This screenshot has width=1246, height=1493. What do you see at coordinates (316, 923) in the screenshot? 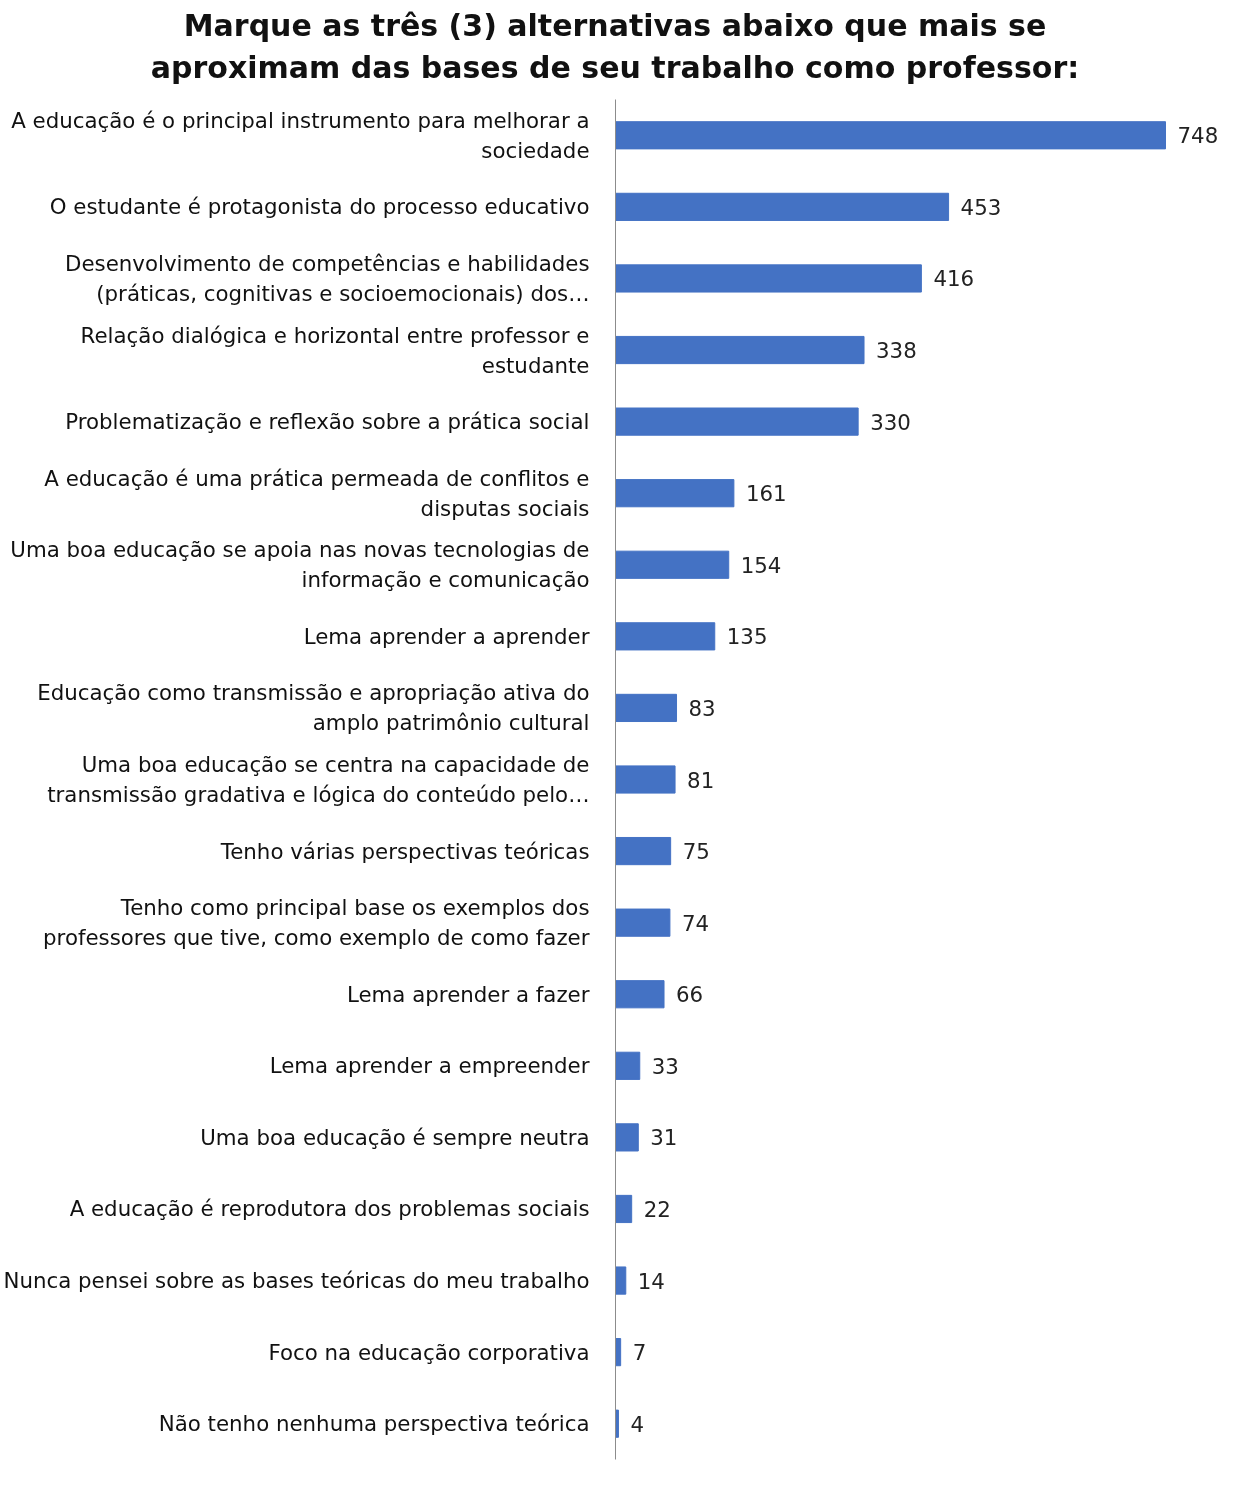
I see `y-tick-label: Tenho como principal base os exemplos dos professores que tive, como exemplo de como fazer` at bounding box center [316, 923].